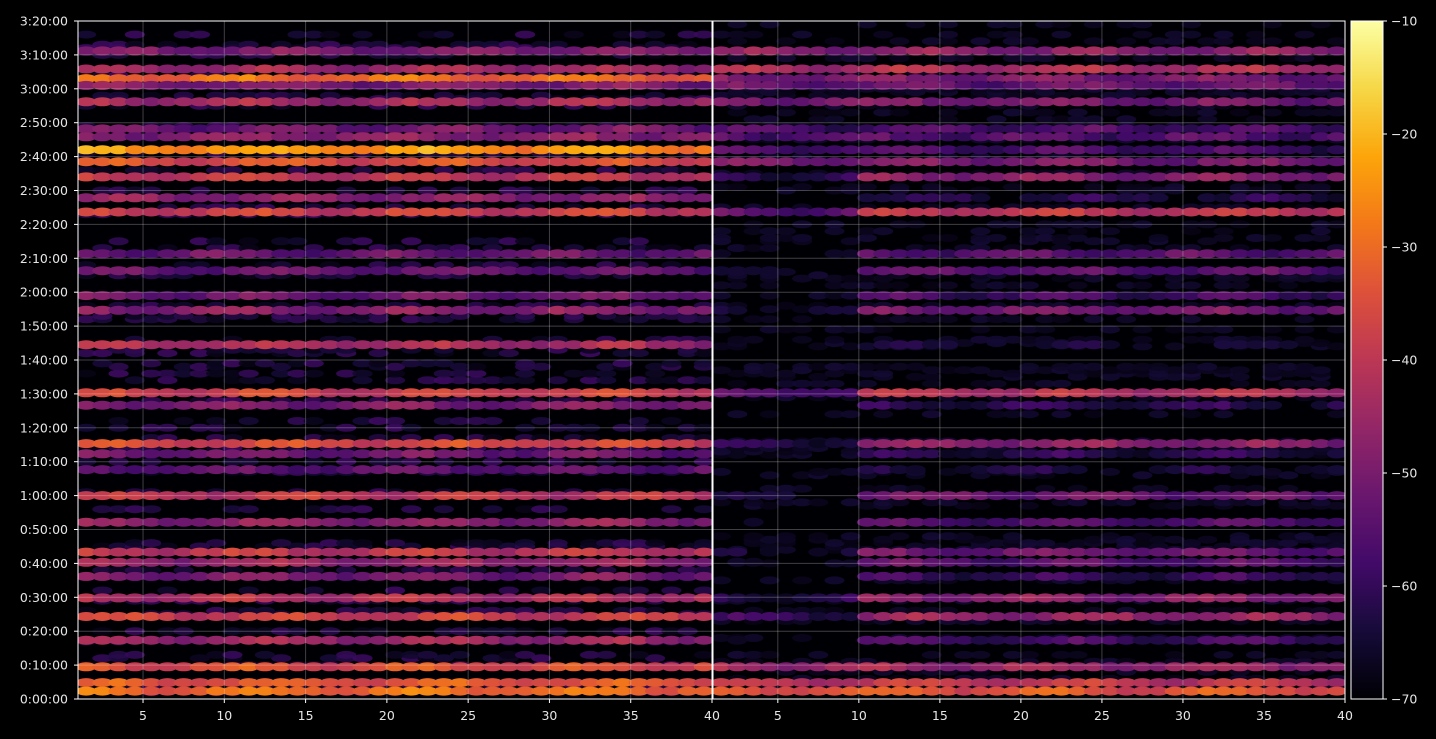  What do you see at coordinates (44, 529) in the screenshot?
I see `y-tick-label: 0:50:00` at bounding box center [44, 529].